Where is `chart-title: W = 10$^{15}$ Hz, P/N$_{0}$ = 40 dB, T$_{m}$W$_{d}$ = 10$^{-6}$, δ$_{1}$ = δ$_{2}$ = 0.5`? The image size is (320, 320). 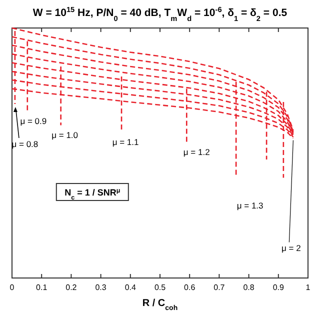
chart-title: W = 10$^{15}$ Hz, P/N$_{0}$ = 40 dB, T$_{m}$W$_{d}$ = 10$^{-6}$, δ$_{1}$ = δ$_{2}$ = 0.5 is located at coordinates (160, 13).